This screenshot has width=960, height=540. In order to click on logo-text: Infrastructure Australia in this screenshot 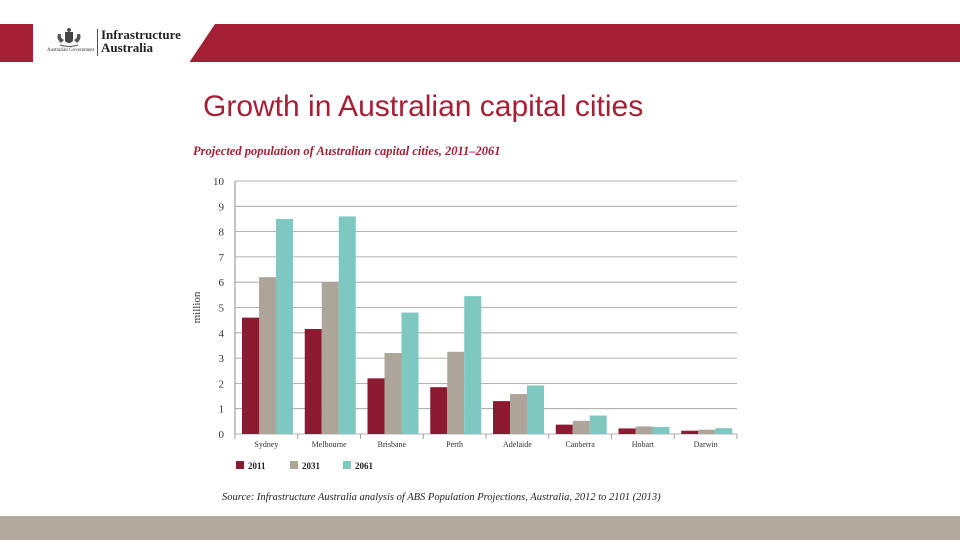, I will do `click(141, 41)`.